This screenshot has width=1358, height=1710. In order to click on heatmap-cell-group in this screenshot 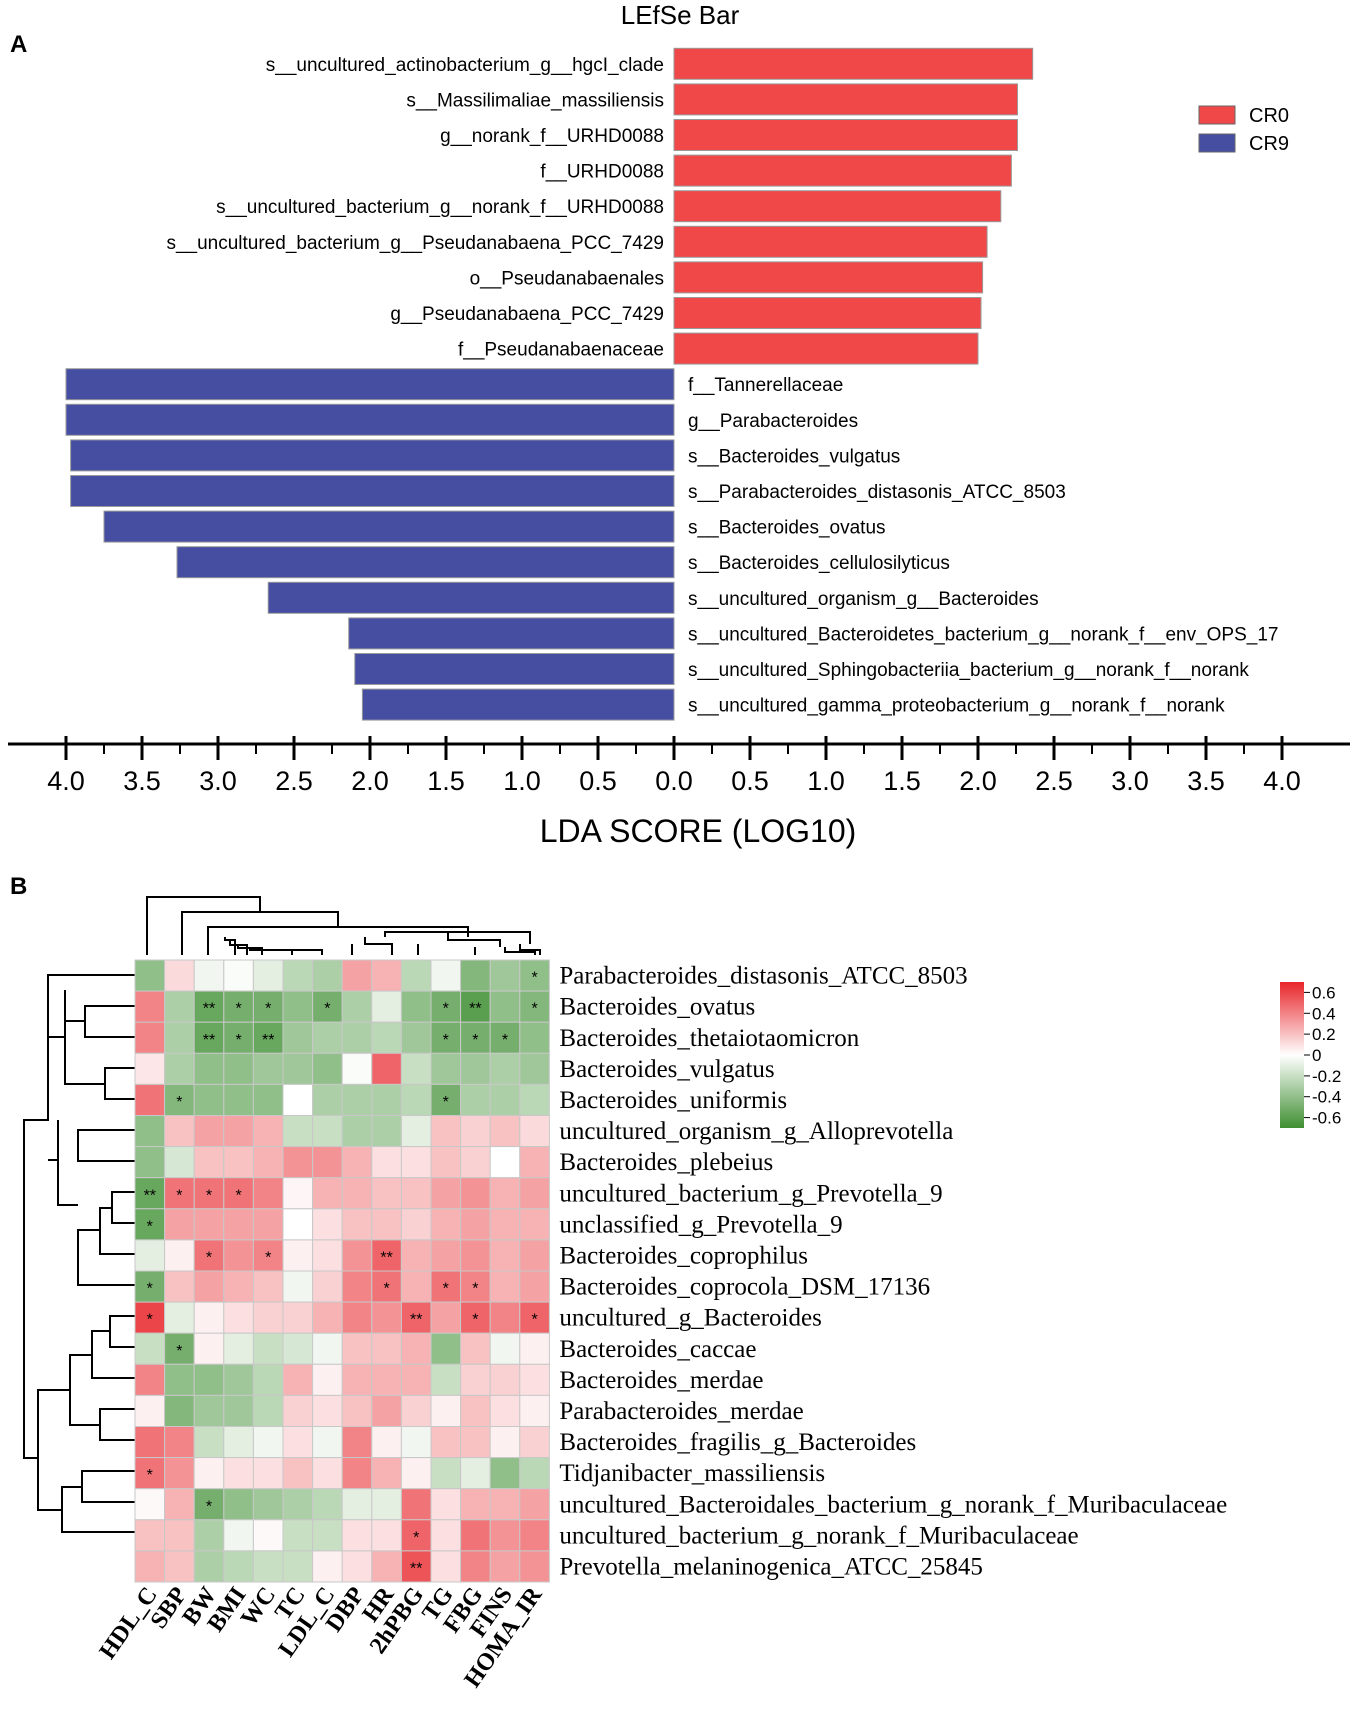, I will do `click(342, 1271)`.